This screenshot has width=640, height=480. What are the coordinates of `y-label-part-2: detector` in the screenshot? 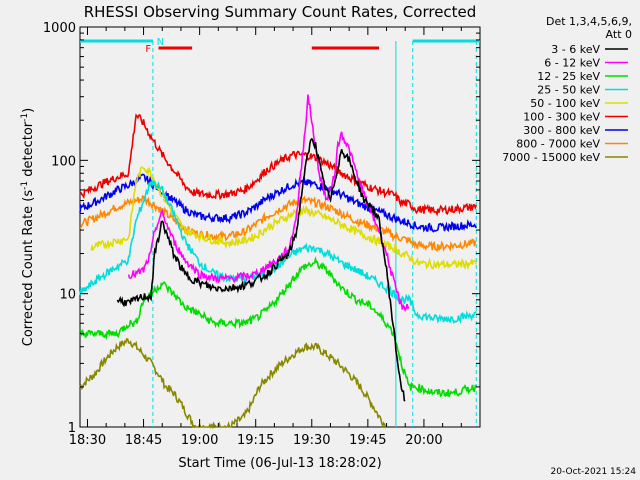 It's located at (28, 151).